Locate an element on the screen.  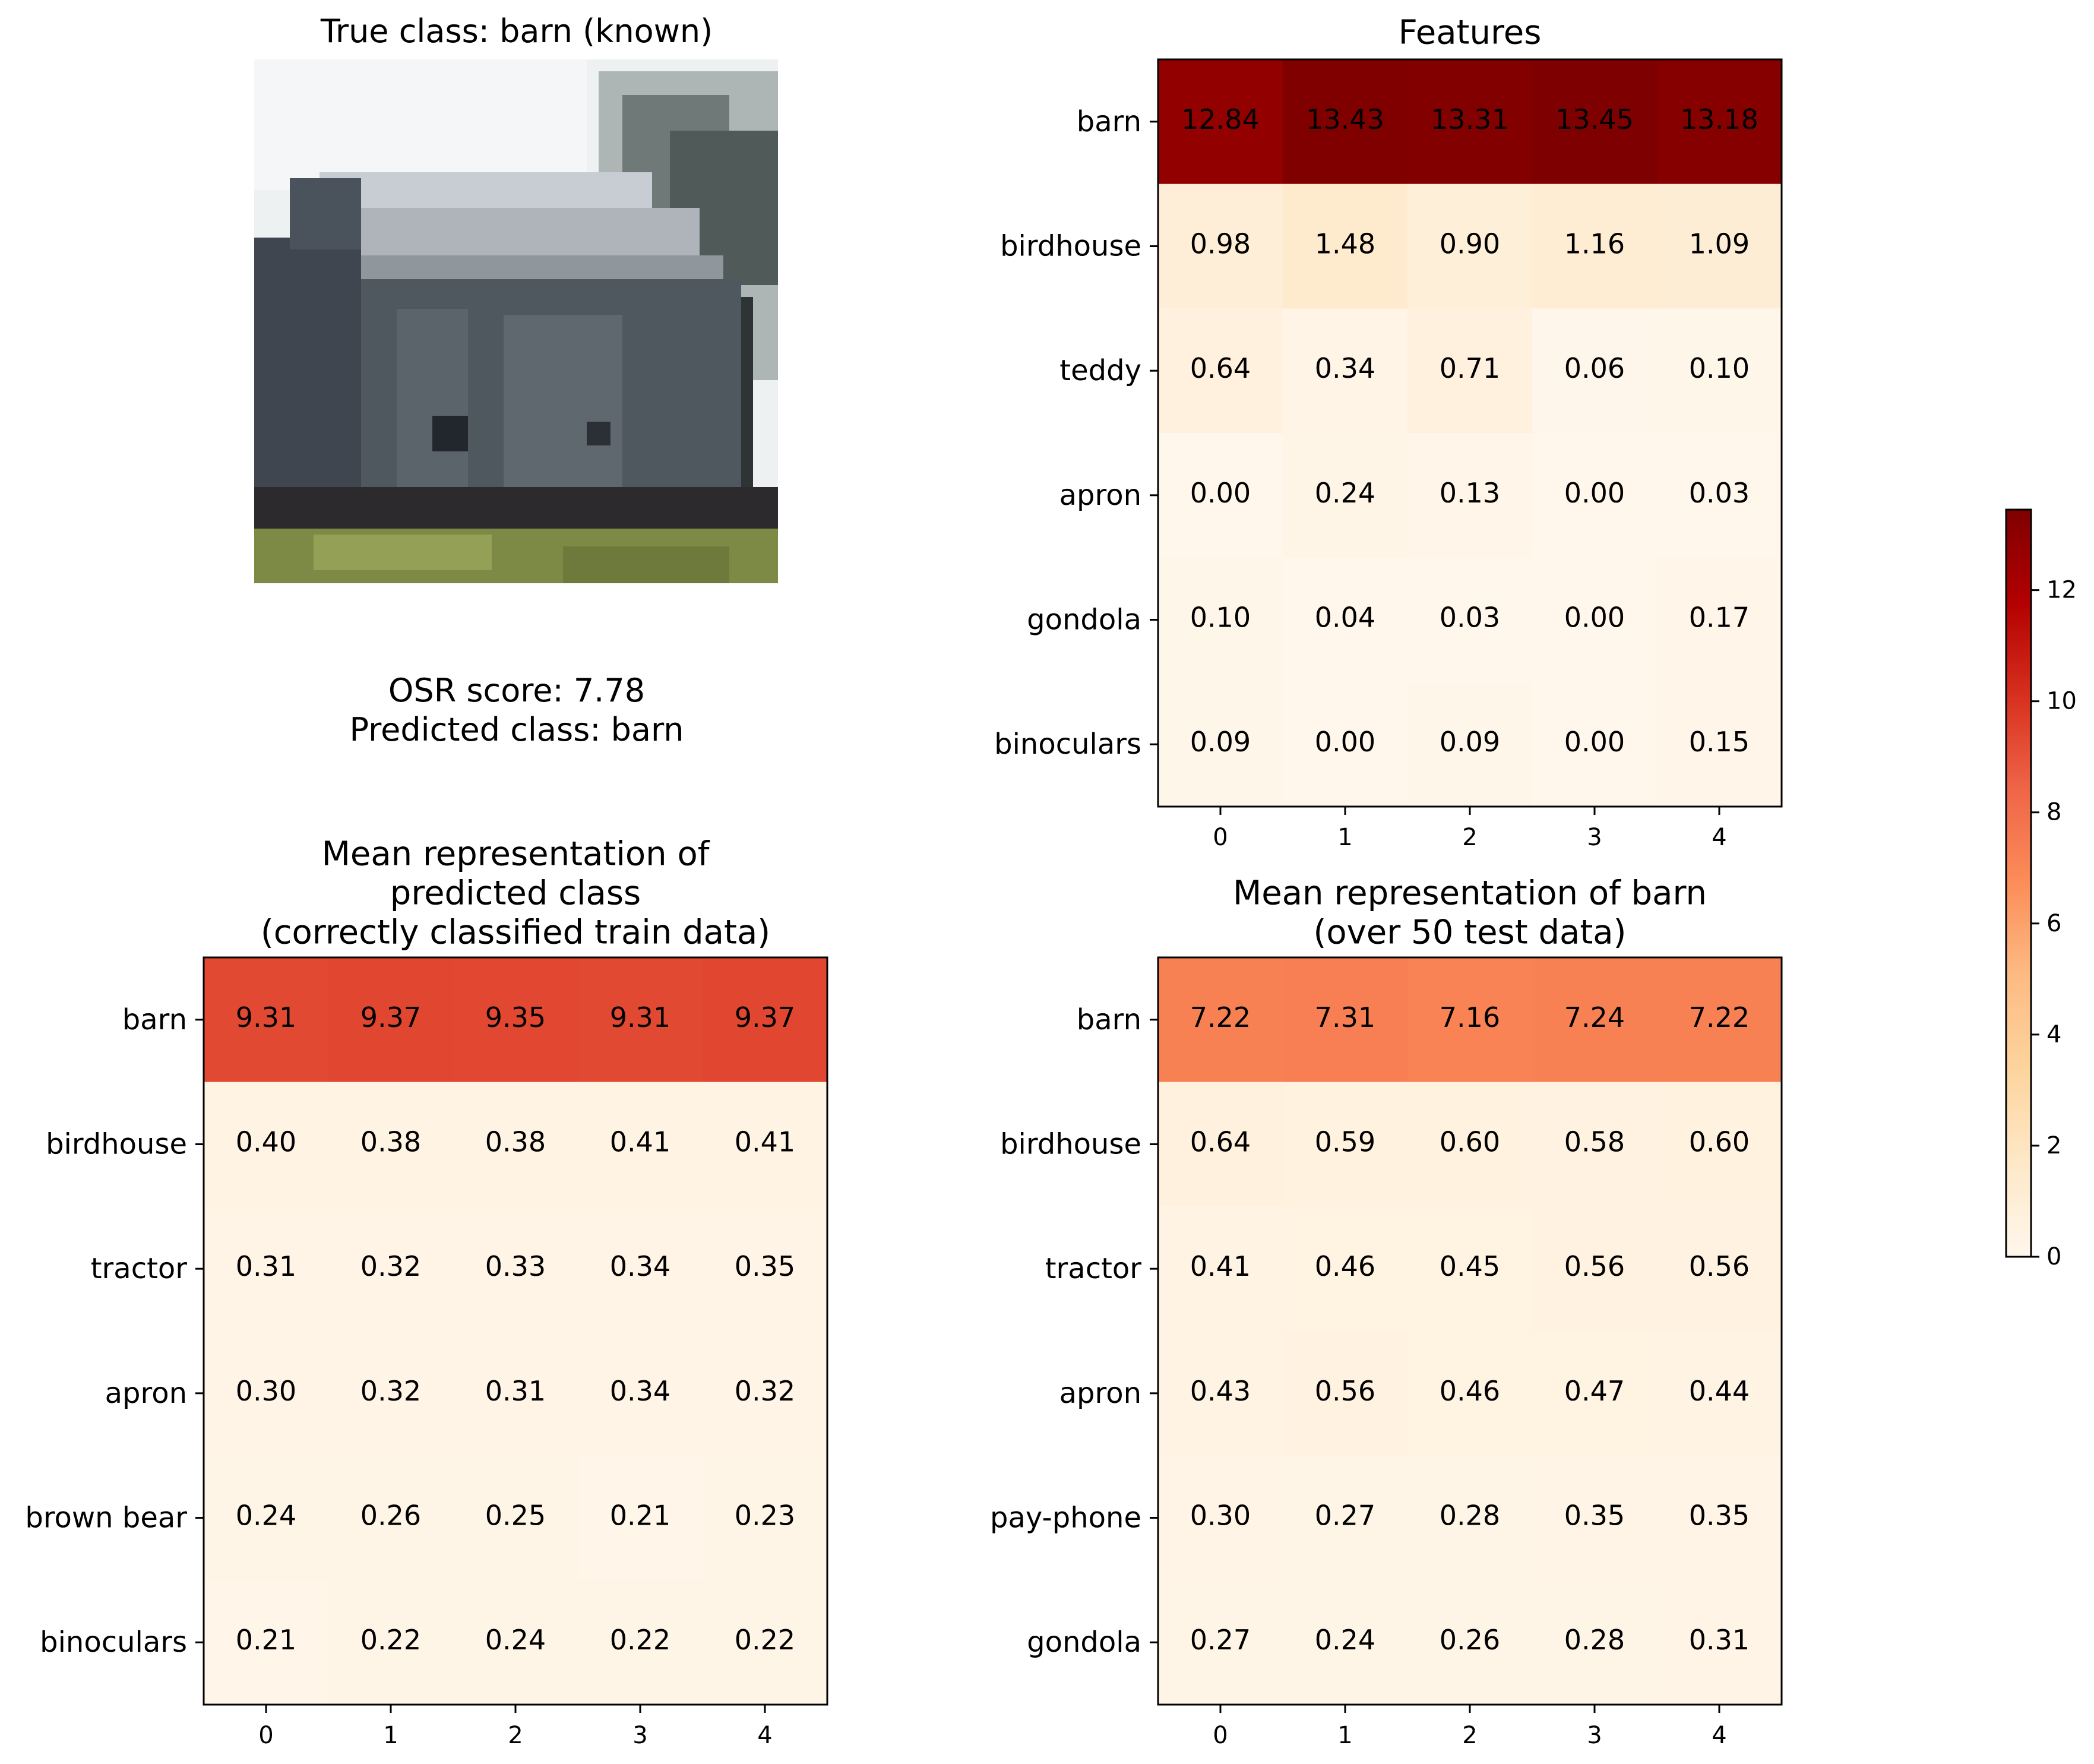
colorbar-tick-label: 10 is located at coordinates (2062, 701).